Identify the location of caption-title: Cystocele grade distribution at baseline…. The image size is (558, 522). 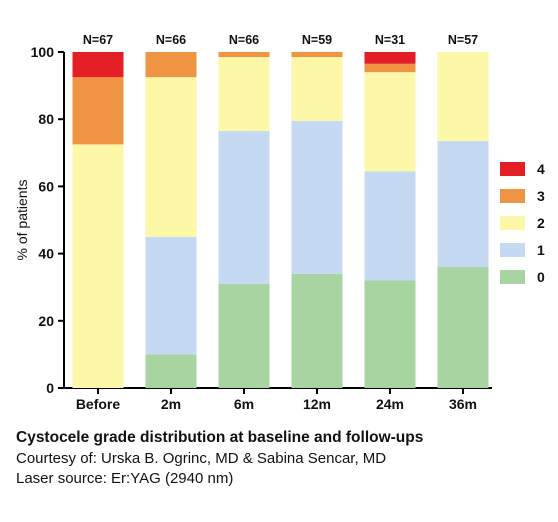
(220, 437).